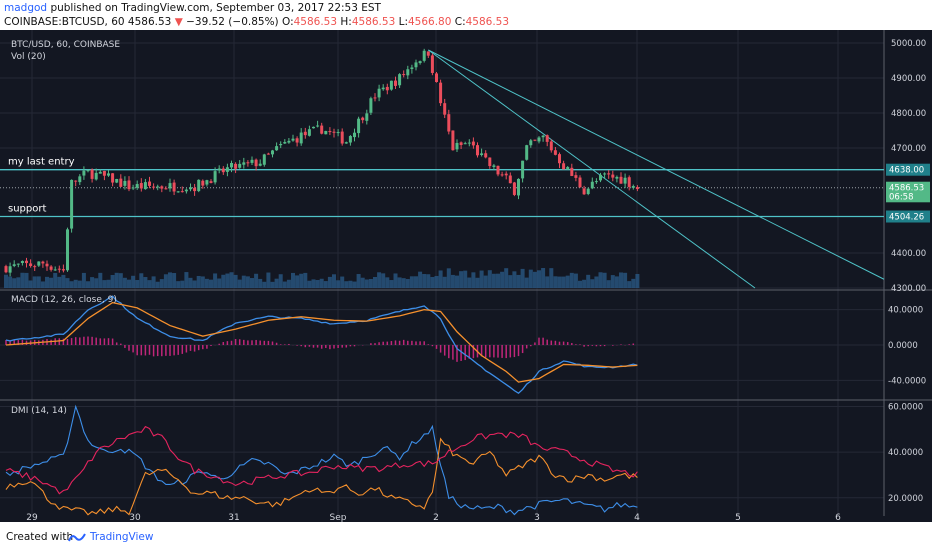 The width and height of the screenshot is (932, 550). I want to click on tradingview-logo-icon, so click(77, 537).